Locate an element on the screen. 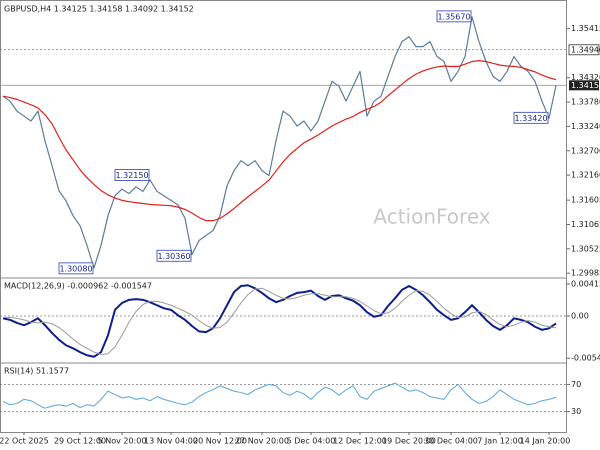 The width and height of the screenshot is (600, 450). y-tick-label: 1.30525 is located at coordinates (585, 248).